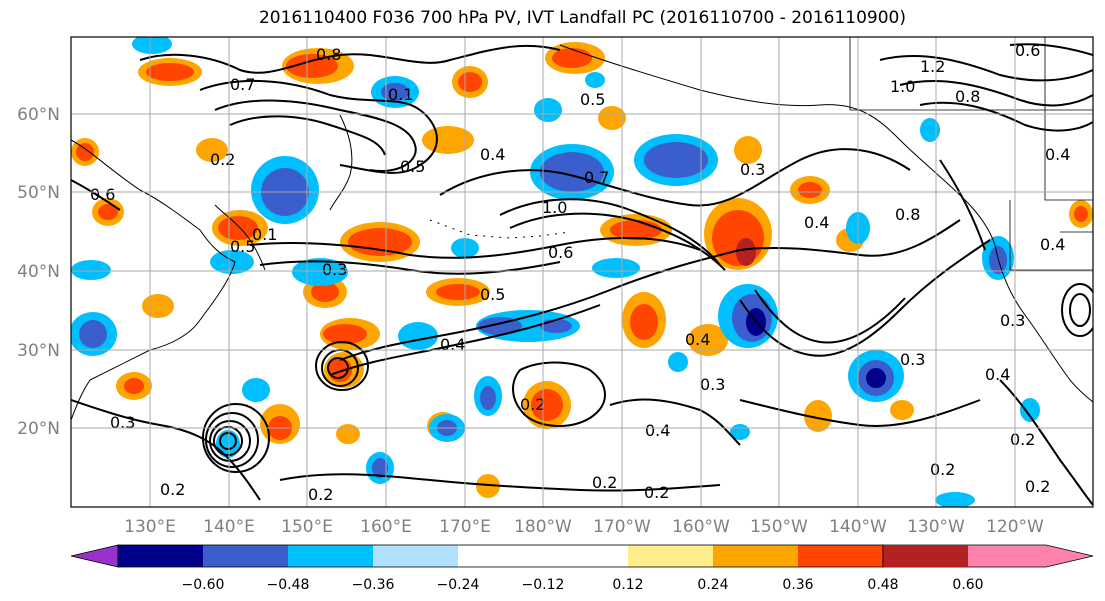 Image resolution: width=1105 pixels, height=601 pixels. What do you see at coordinates (400, 94) in the screenshot?
I see `contour-label: 0.1` at bounding box center [400, 94].